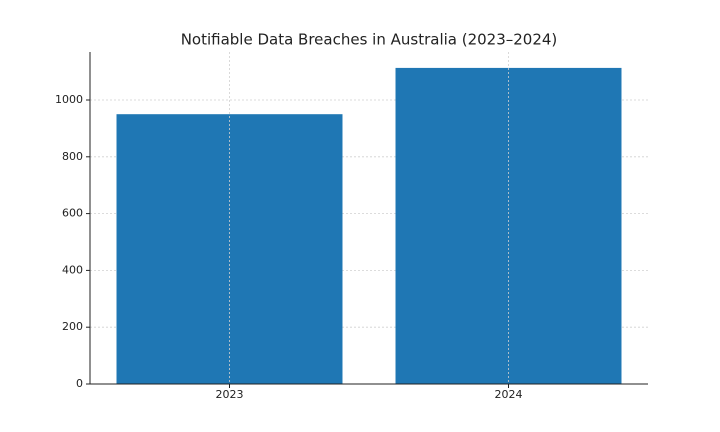 The image size is (720, 432). What do you see at coordinates (72, 213) in the screenshot?
I see `y-tick-label: 600` at bounding box center [72, 213].